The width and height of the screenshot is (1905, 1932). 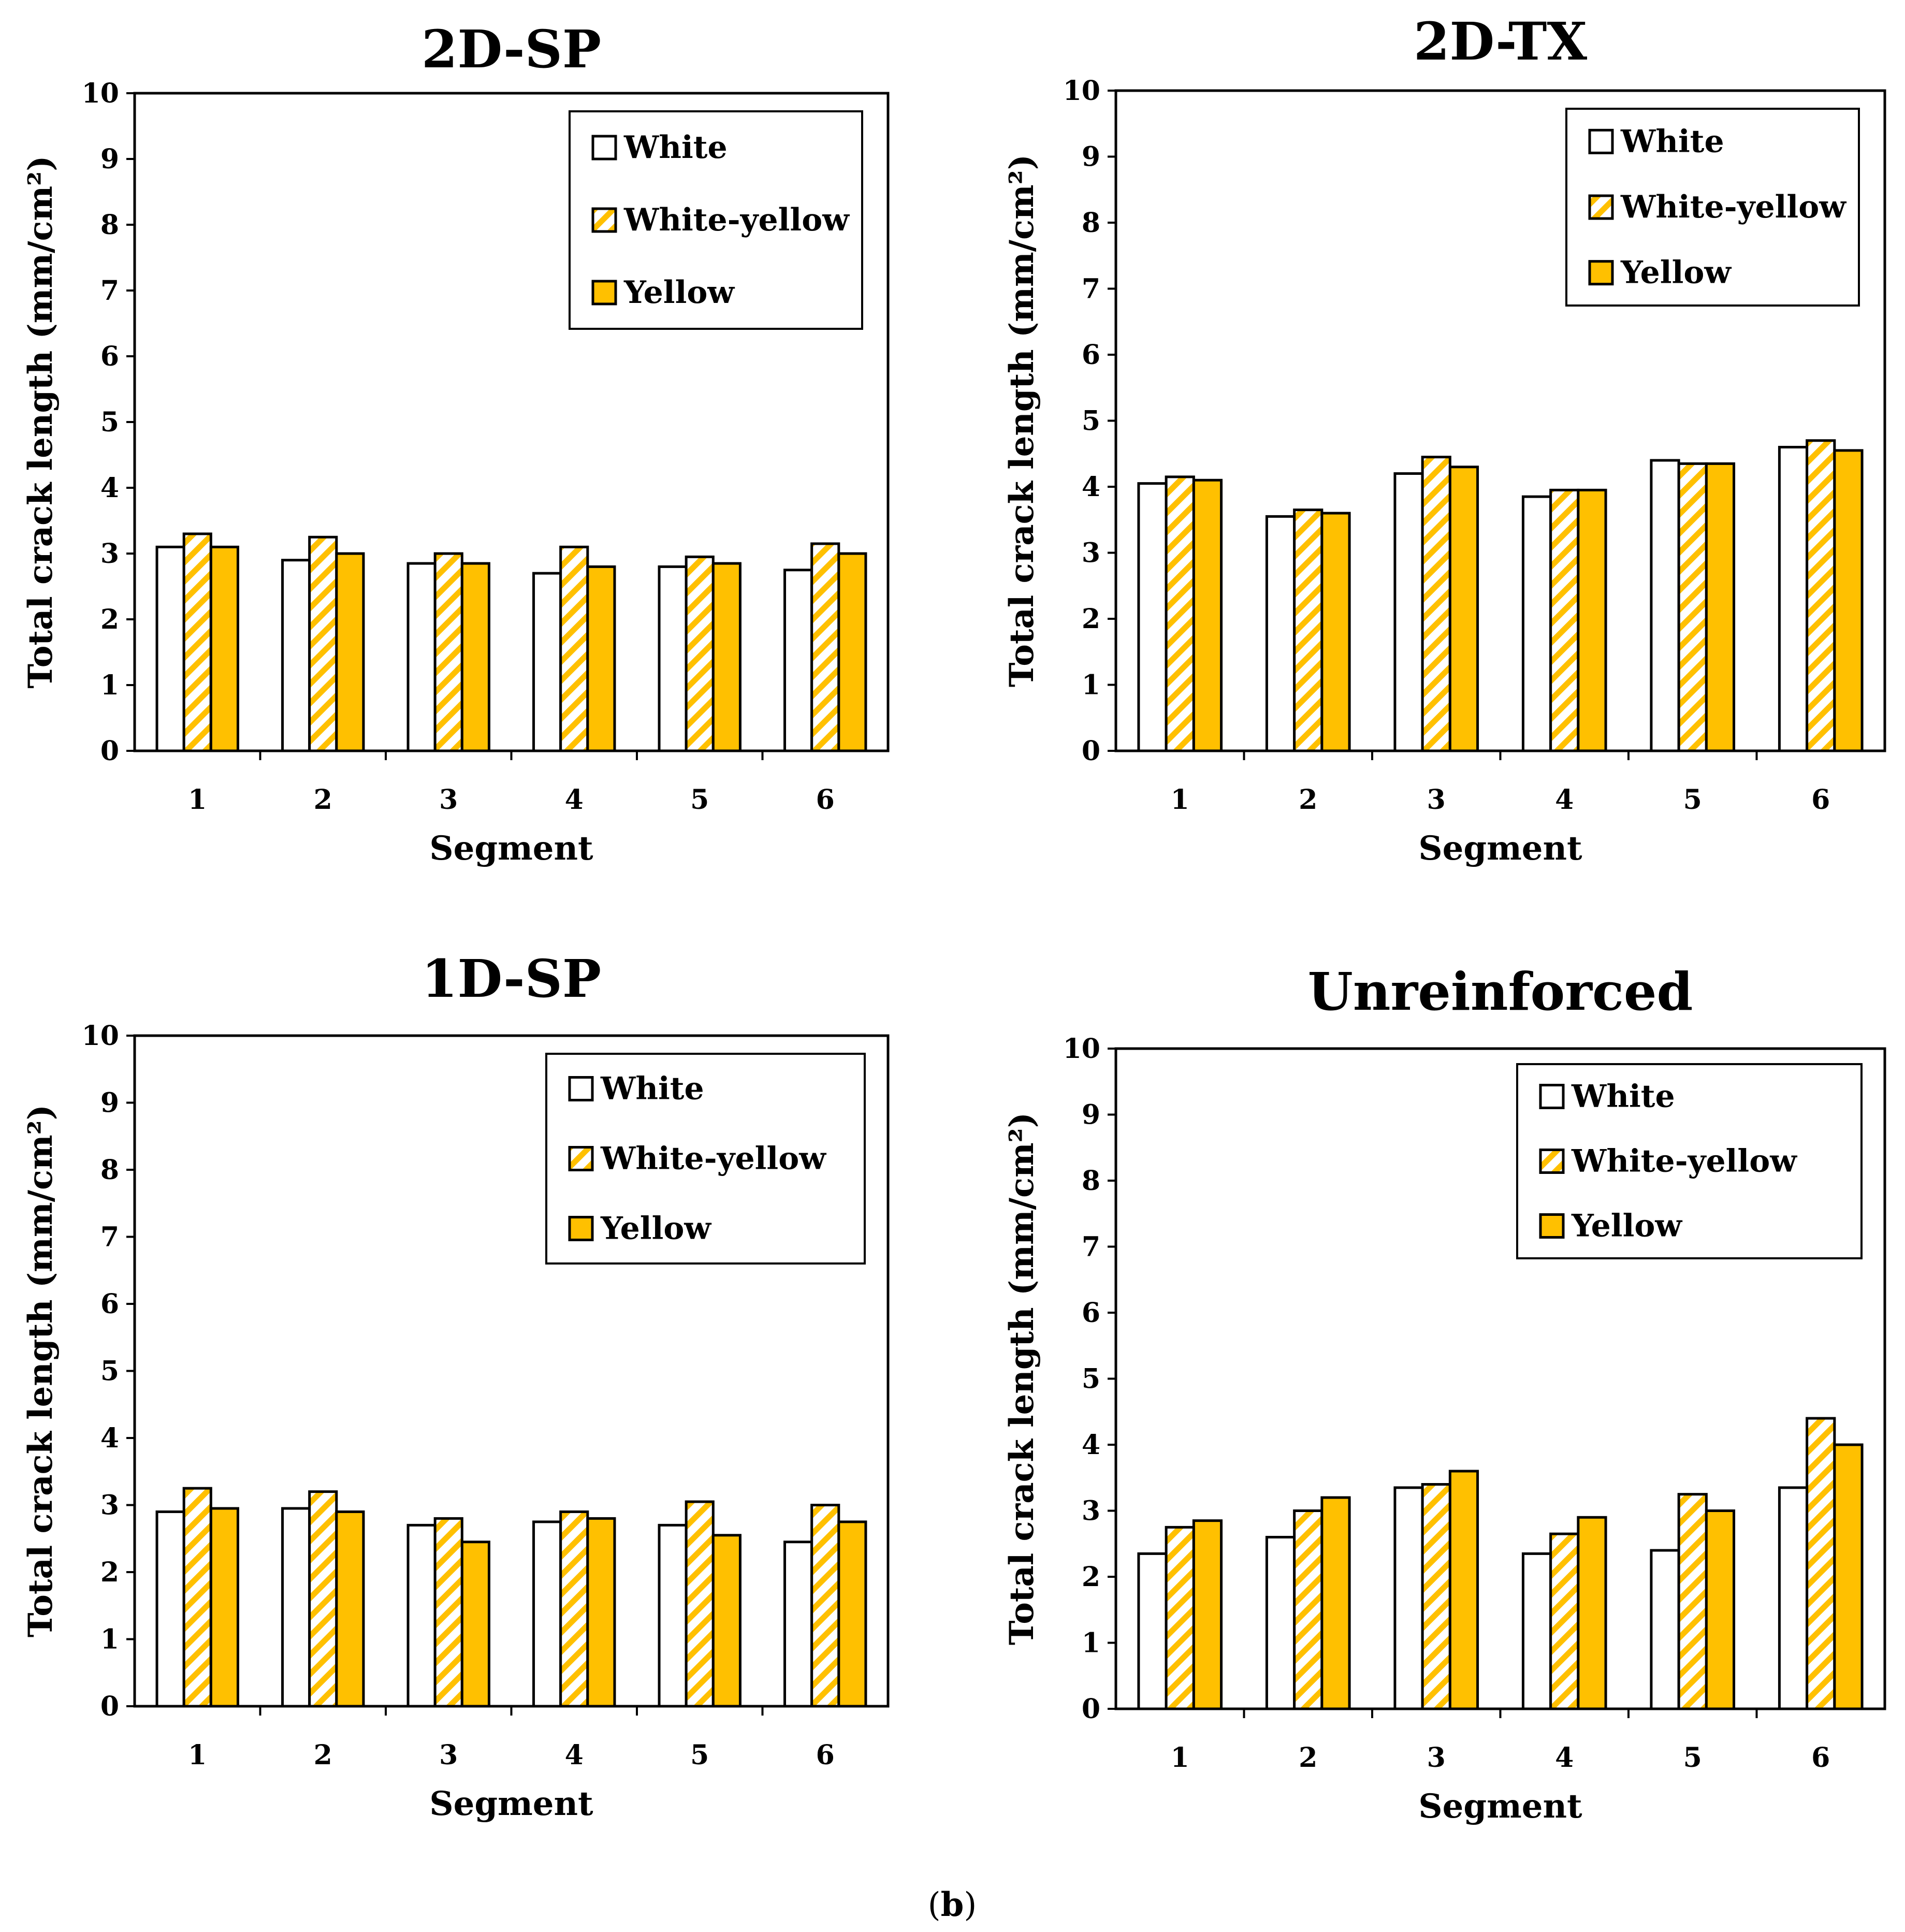 What do you see at coordinates (736, 220) in the screenshot?
I see `legend-label: White-yellow` at bounding box center [736, 220].